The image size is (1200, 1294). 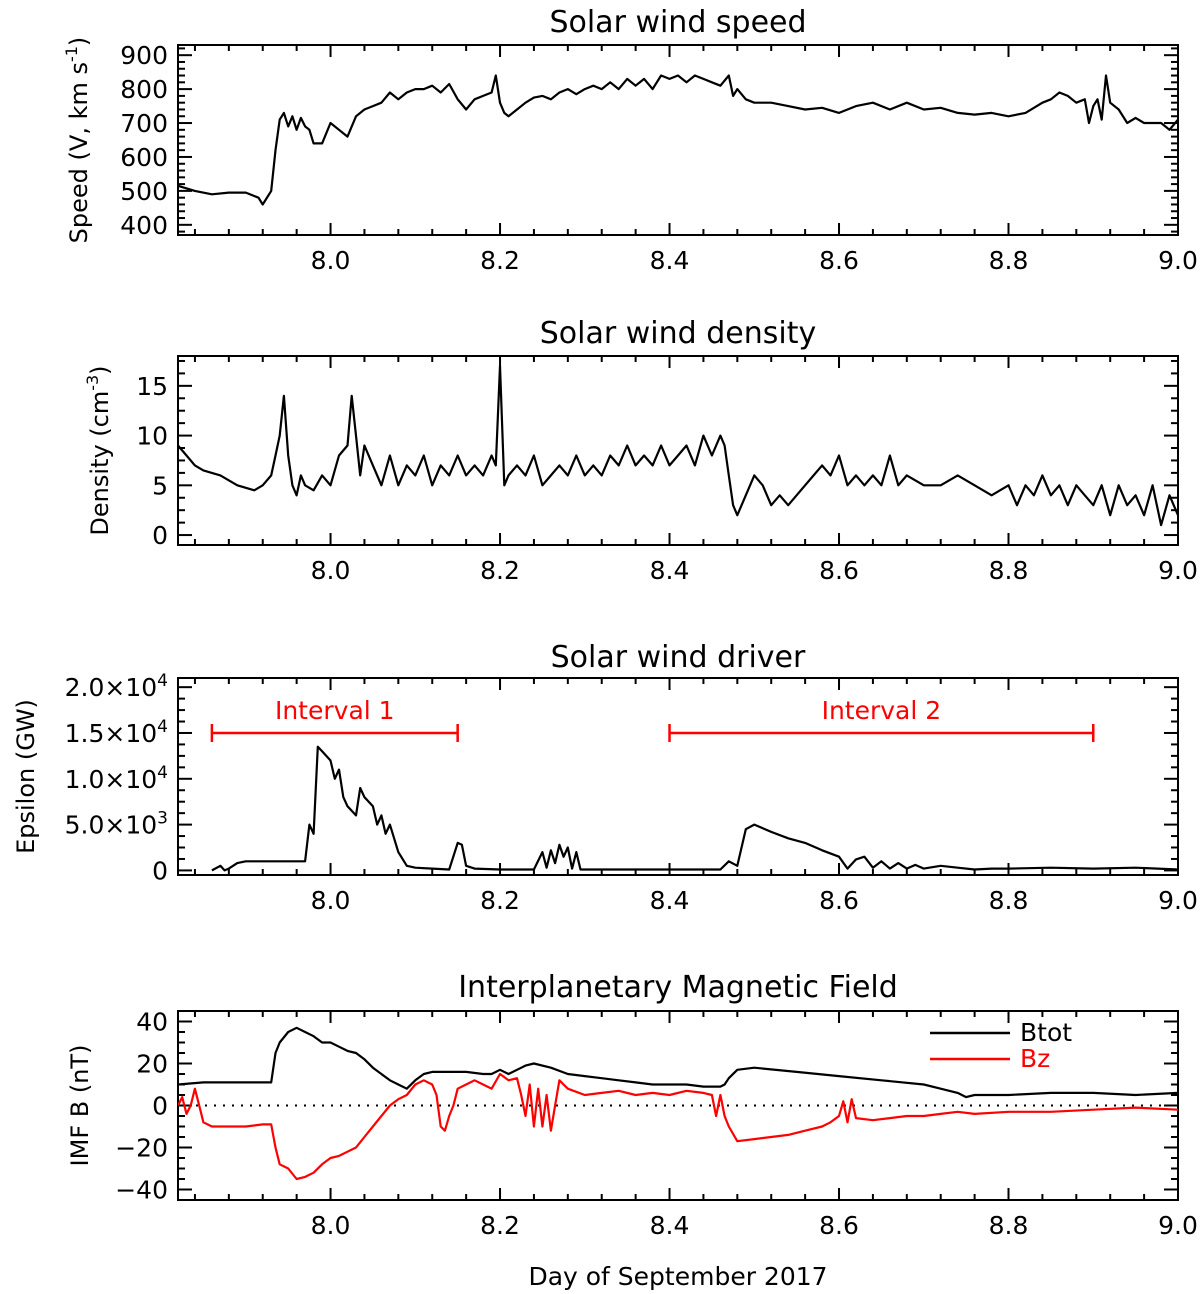 I want to click on chart-title: Solar wind density, so click(x=678, y=333).